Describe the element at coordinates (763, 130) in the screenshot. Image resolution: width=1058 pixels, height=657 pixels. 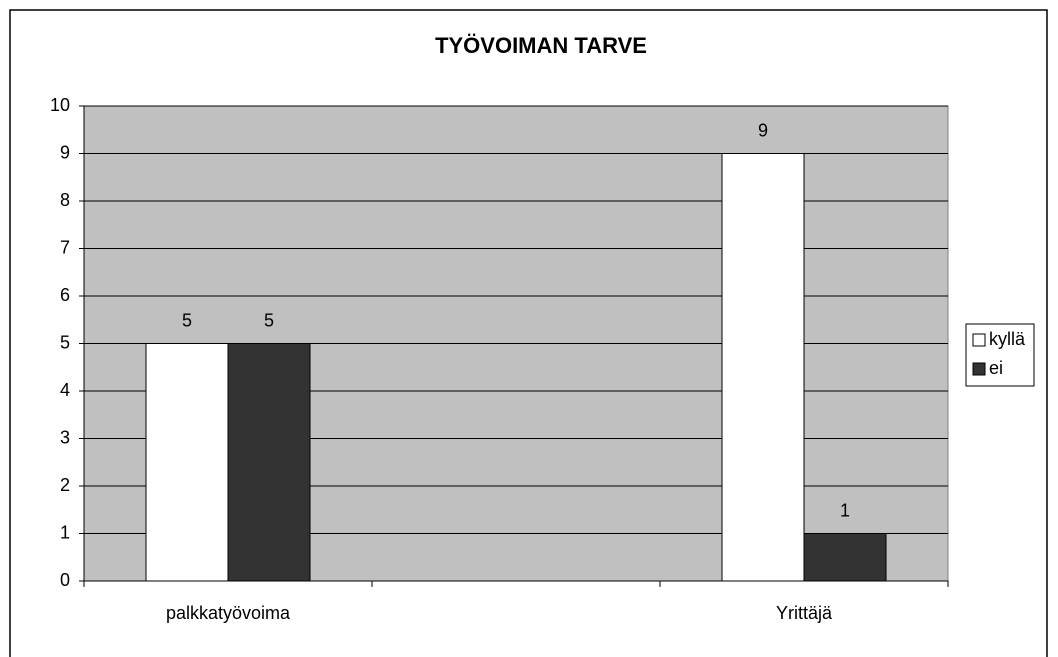
I see `data-label: 9` at that location.